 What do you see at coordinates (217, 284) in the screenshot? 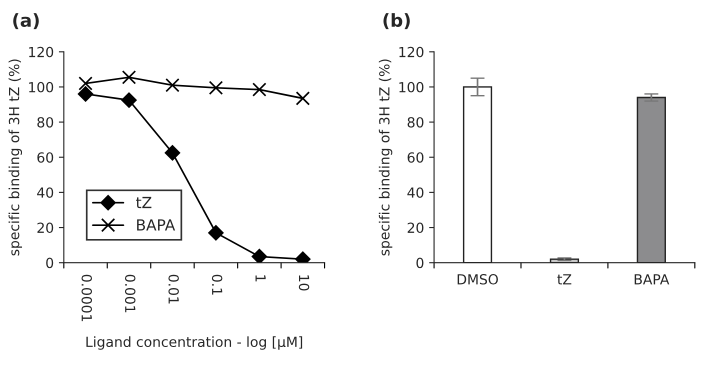
I see `x-tick-label: 0.1` at bounding box center [217, 284].